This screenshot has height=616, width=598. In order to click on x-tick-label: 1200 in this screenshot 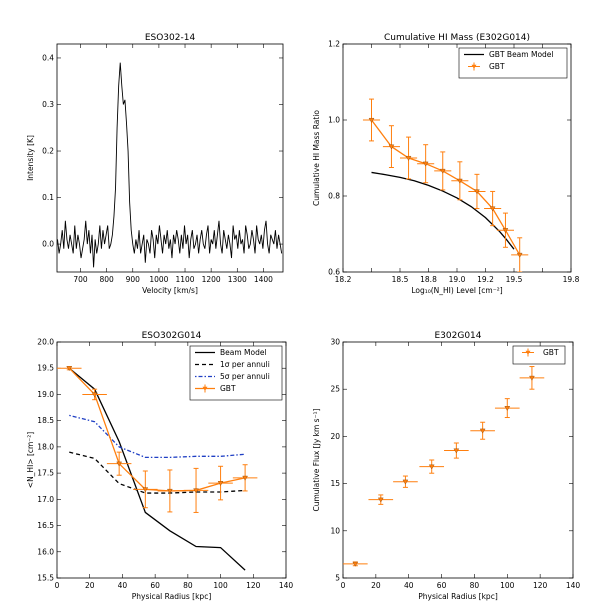, I will do `click(211, 279)`.